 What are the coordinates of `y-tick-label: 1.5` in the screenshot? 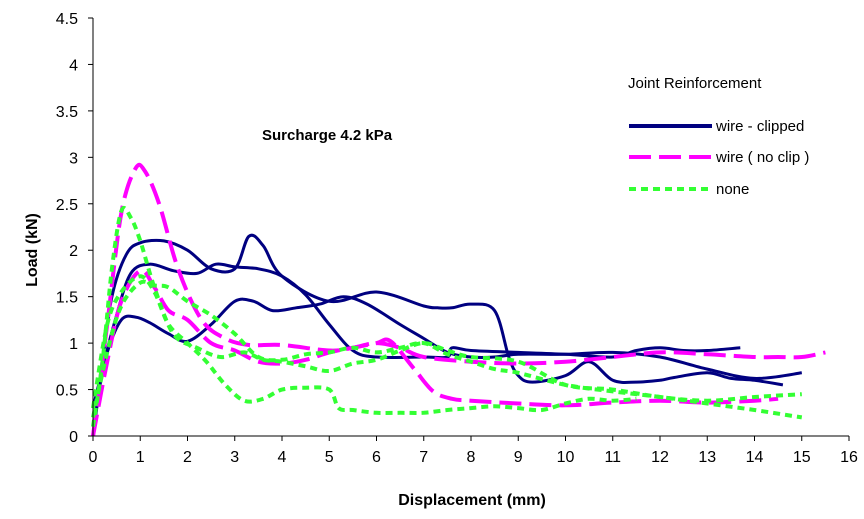 It's located at (67, 298).